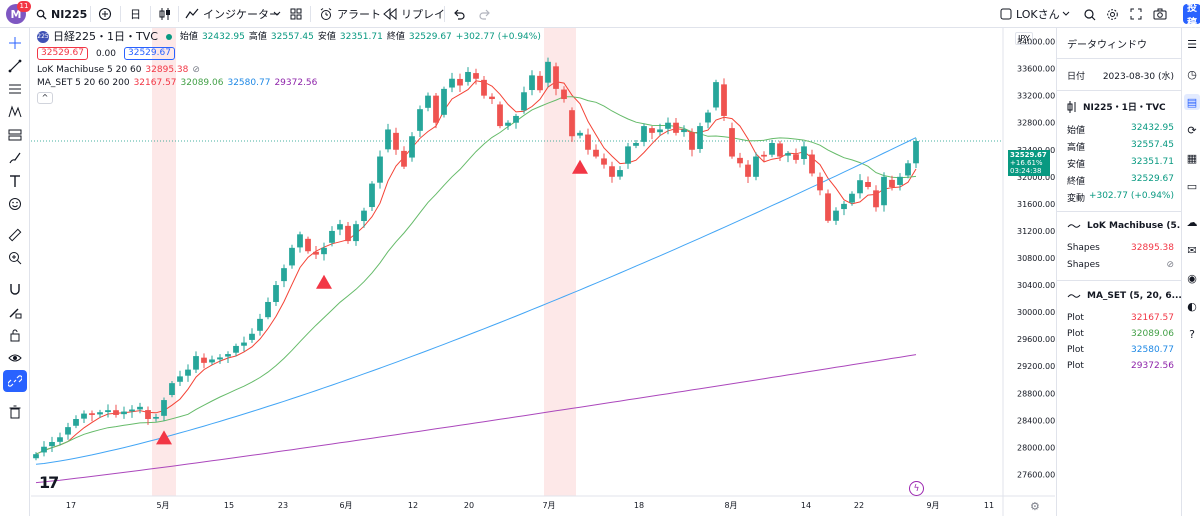 The width and height of the screenshot is (1200, 516). I want to click on quick-search-button, so click(1089, 14).